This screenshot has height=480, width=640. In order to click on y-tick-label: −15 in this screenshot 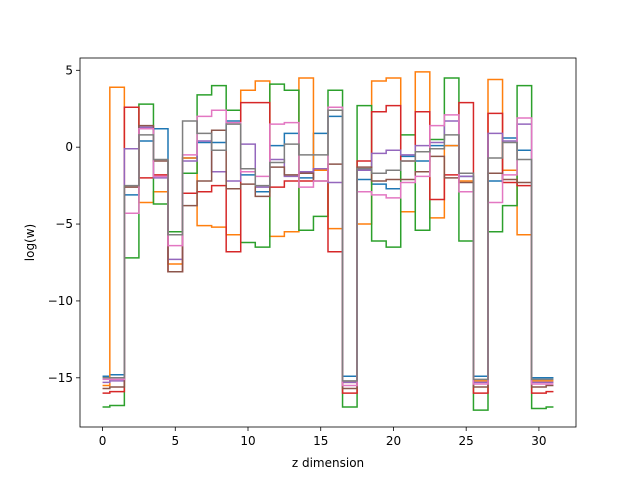, I will do `click(60, 378)`.